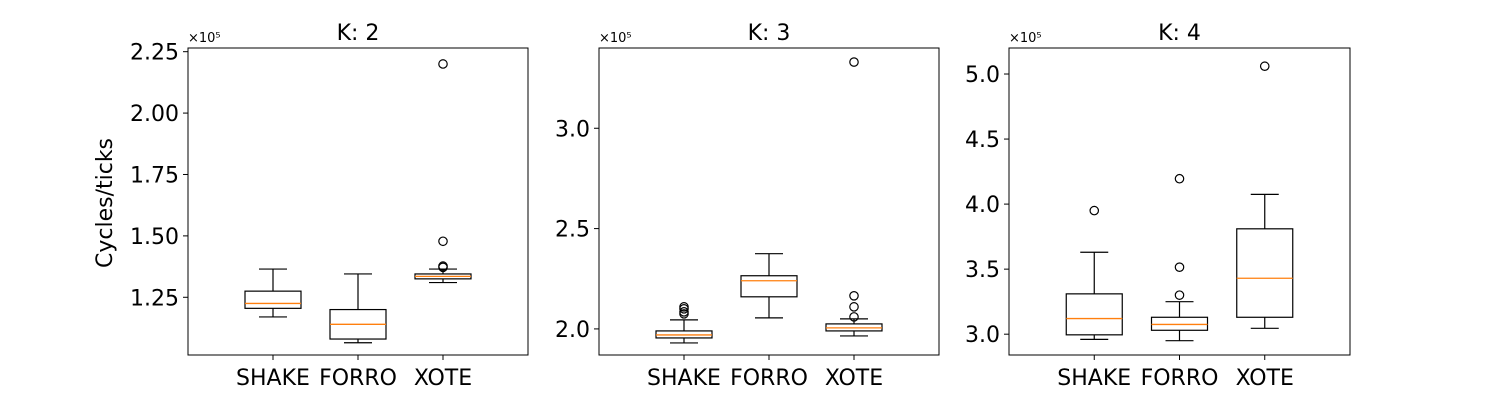  Describe the element at coordinates (1179, 33) in the screenshot. I see `chart-title: K: 4` at that location.